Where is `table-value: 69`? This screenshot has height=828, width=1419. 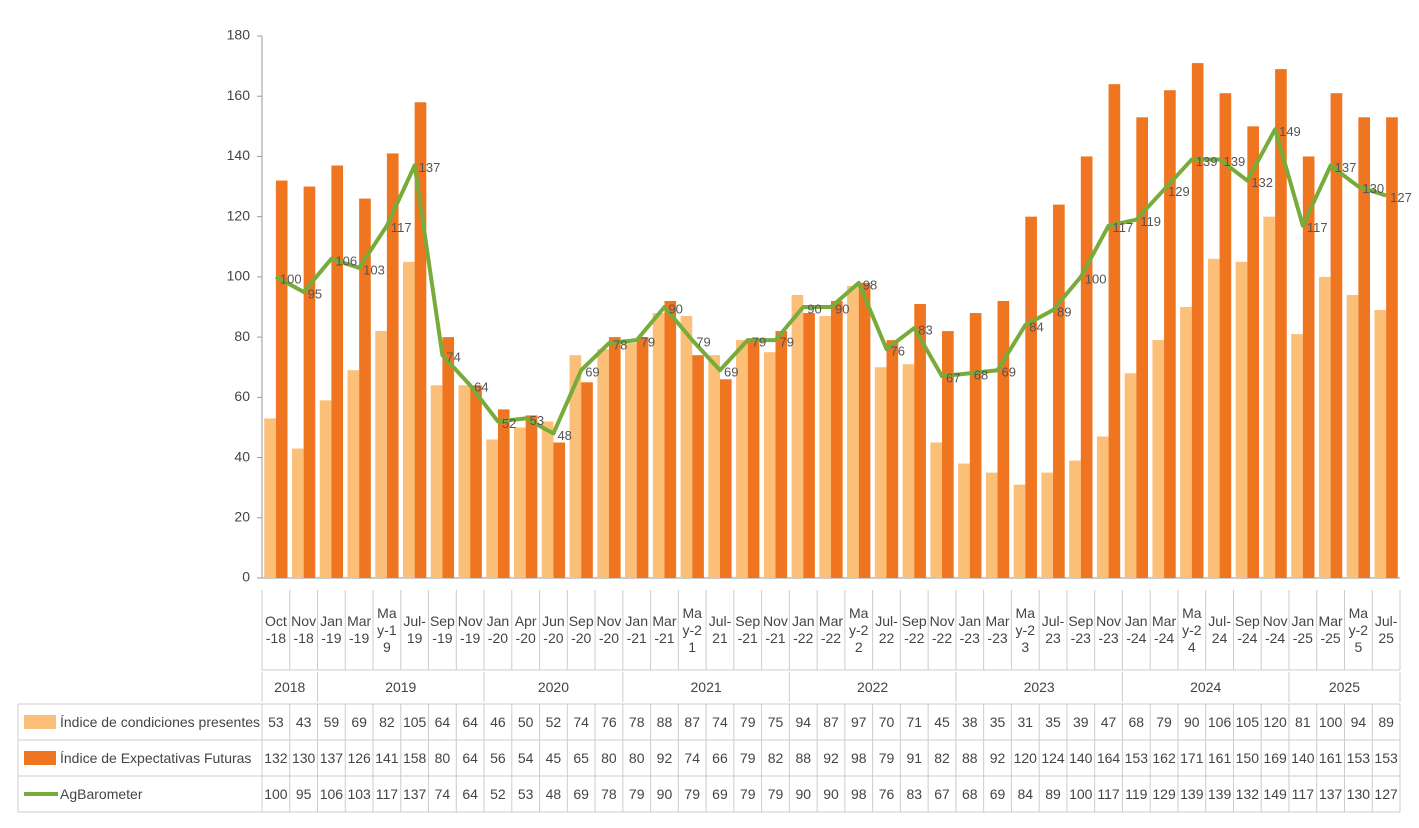
table-value: 69 is located at coordinates (581, 793).